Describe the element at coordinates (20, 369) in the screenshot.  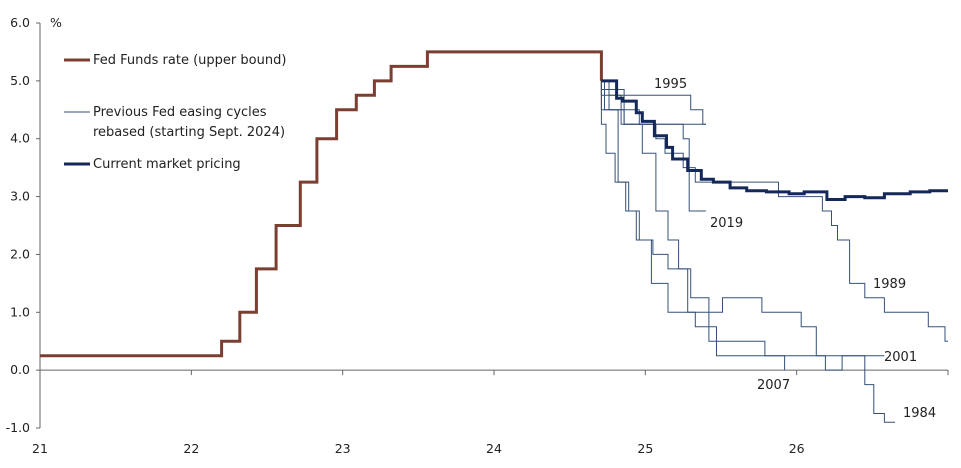
I see `y-tick-label: 0.0` at that location.